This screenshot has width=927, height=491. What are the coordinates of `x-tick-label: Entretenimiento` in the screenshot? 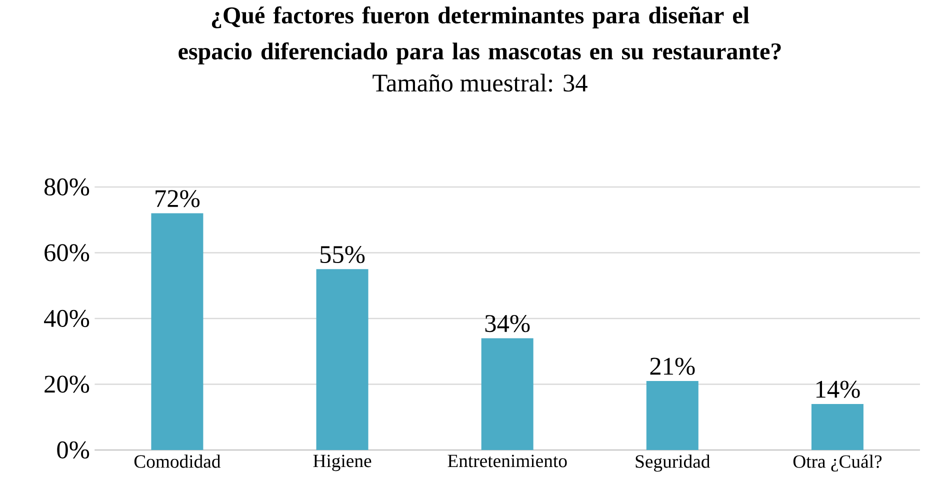 It's located at (507, 461).